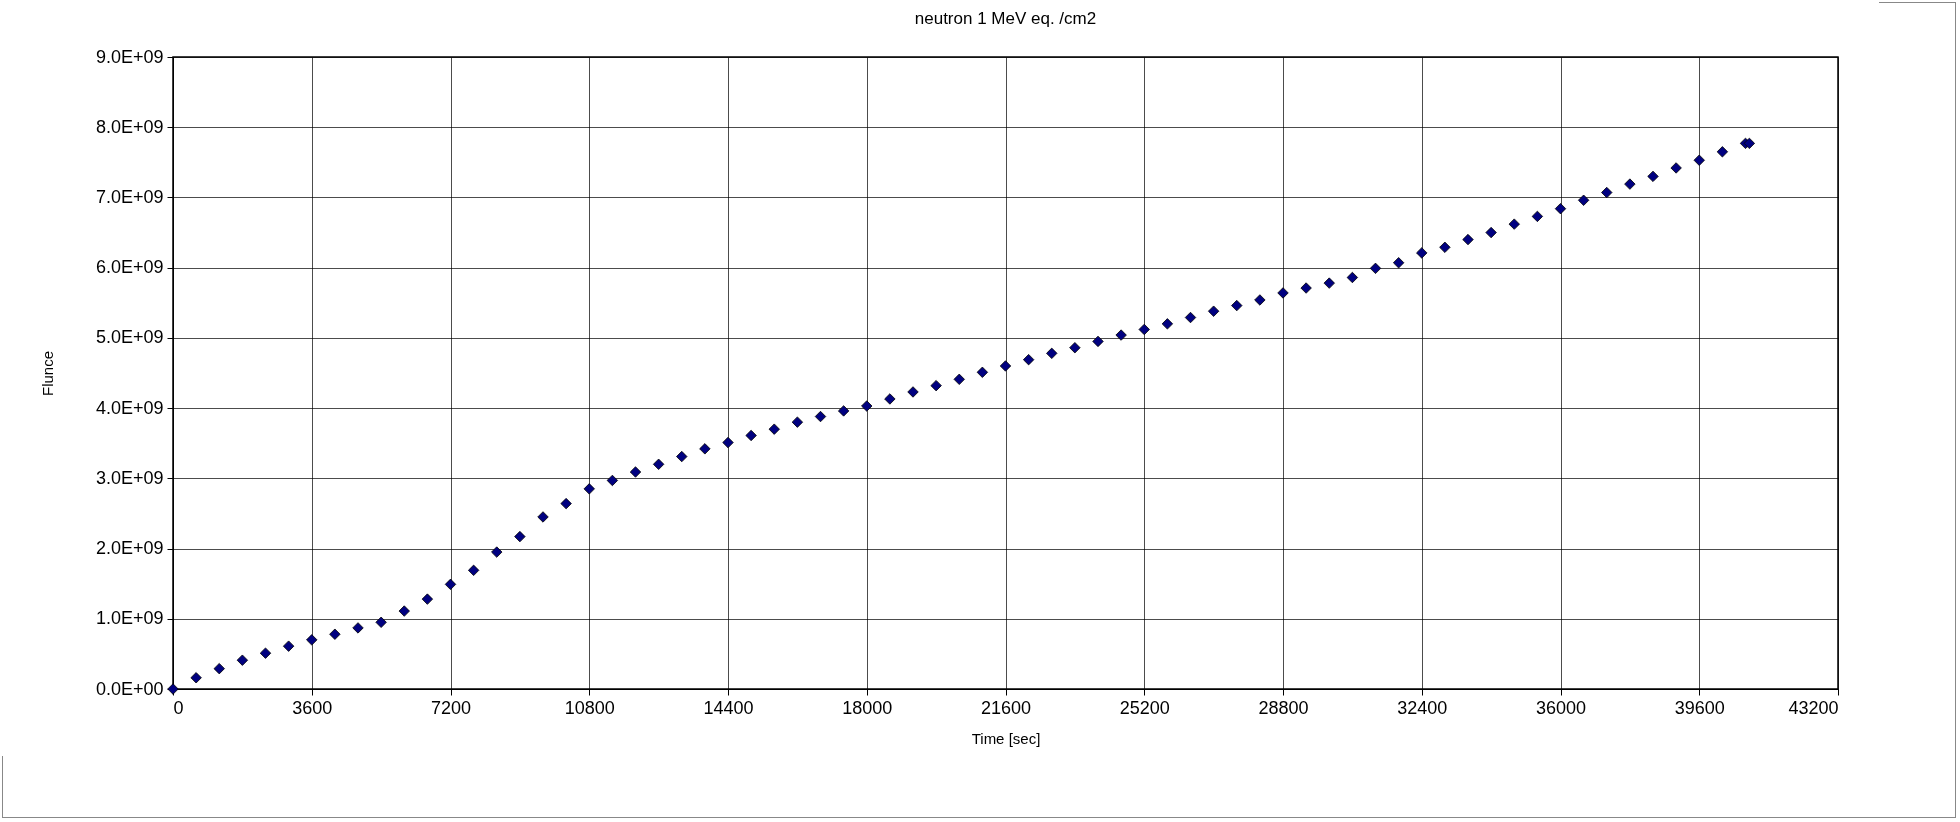  What do you see at coordinates (129, 337) in the screenshot?
I see `y-tick-label: 5.0E+09` at bounding box center [129, 337].